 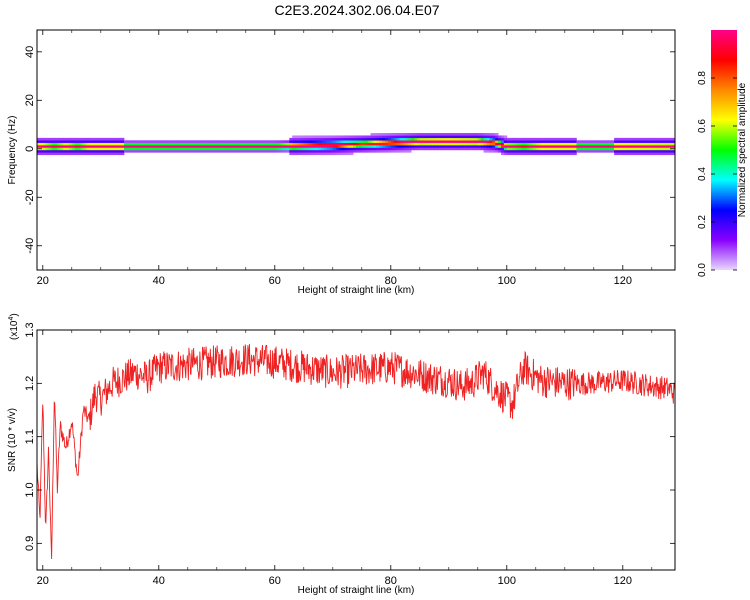 I want to click on spectrogram-heatmap, so click(x=356, y=144).